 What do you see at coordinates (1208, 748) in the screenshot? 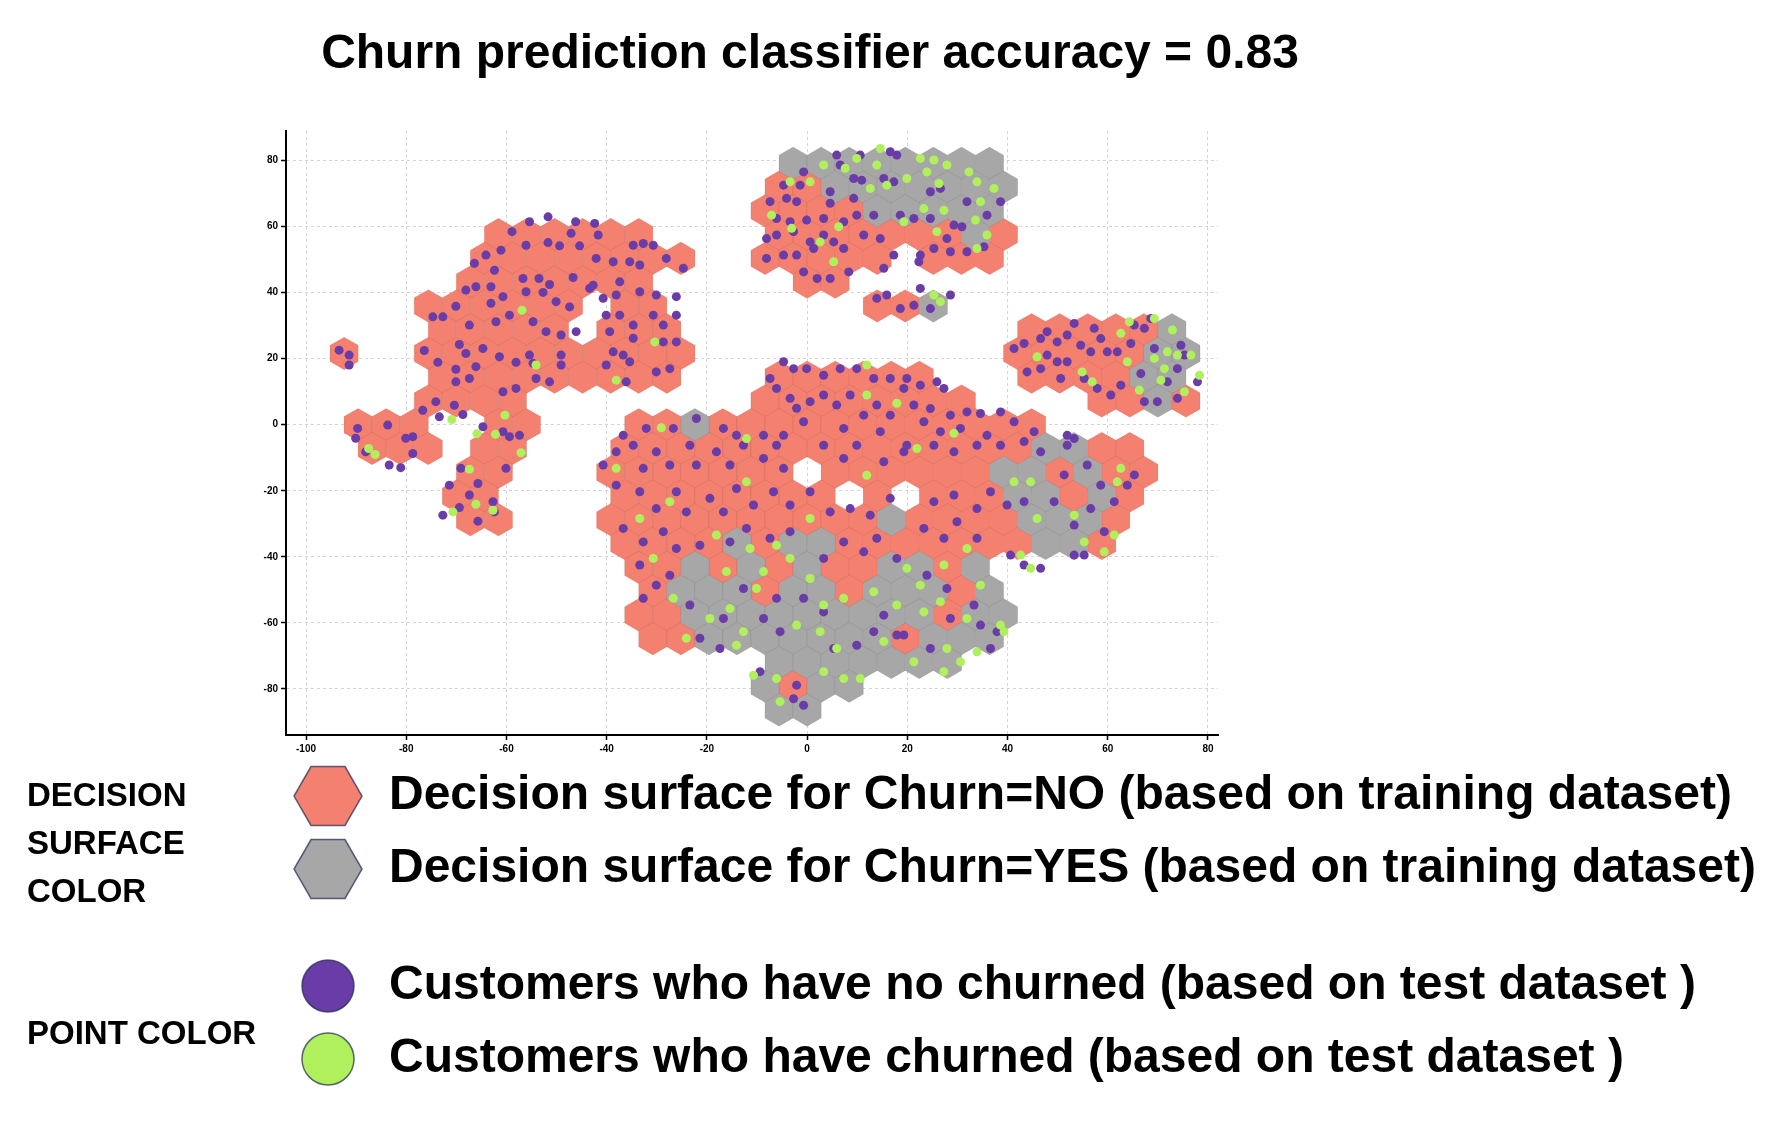
I see `x-tick-label: 80` at bounding box center [1208, 748].